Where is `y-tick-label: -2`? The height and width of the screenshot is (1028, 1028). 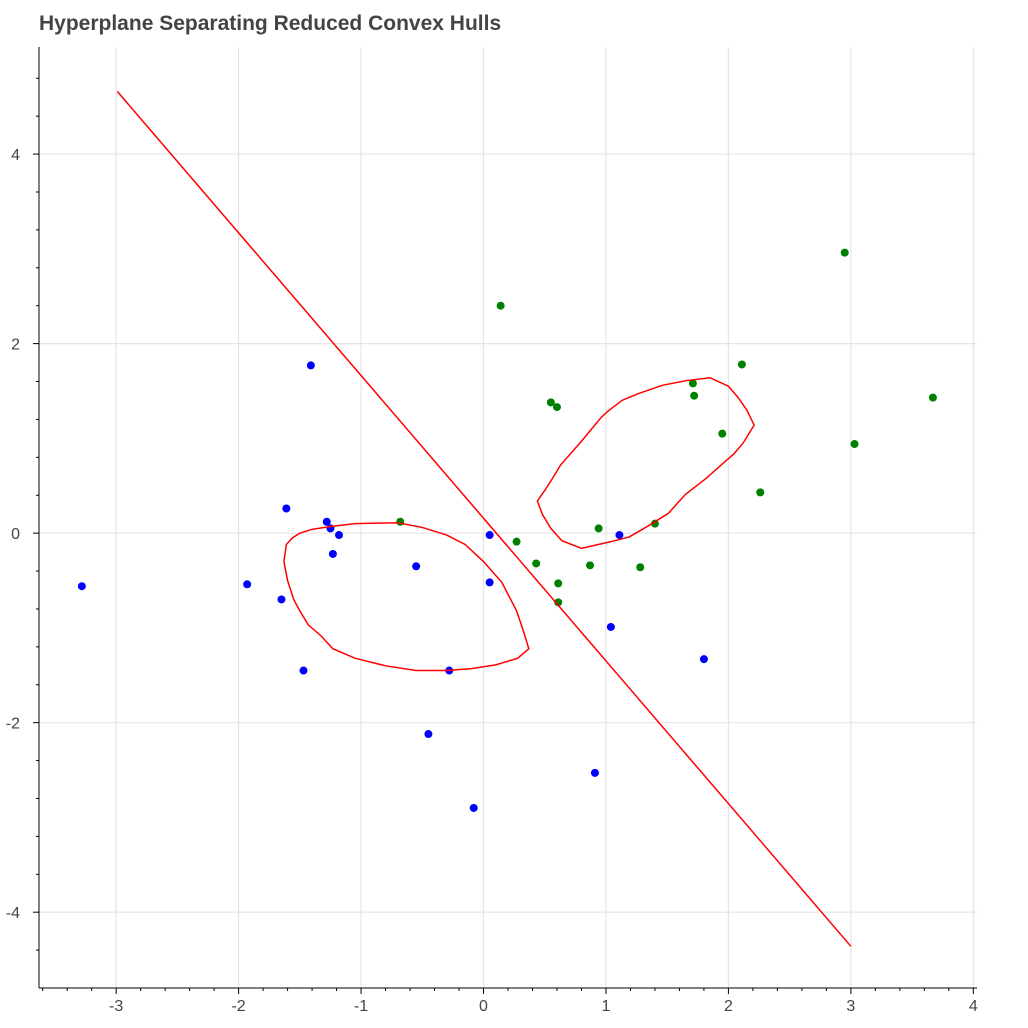 y-tick-label: -2 is located at coordinates (13, 724).